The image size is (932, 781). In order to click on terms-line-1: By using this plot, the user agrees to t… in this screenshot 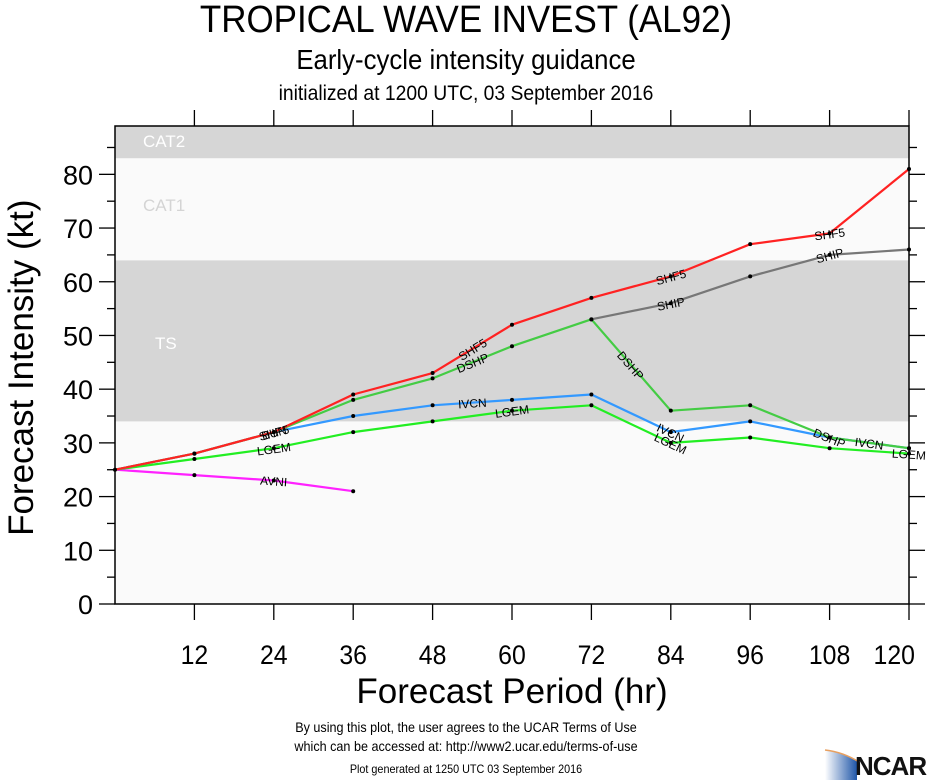, I will do `click(466, 727)`.